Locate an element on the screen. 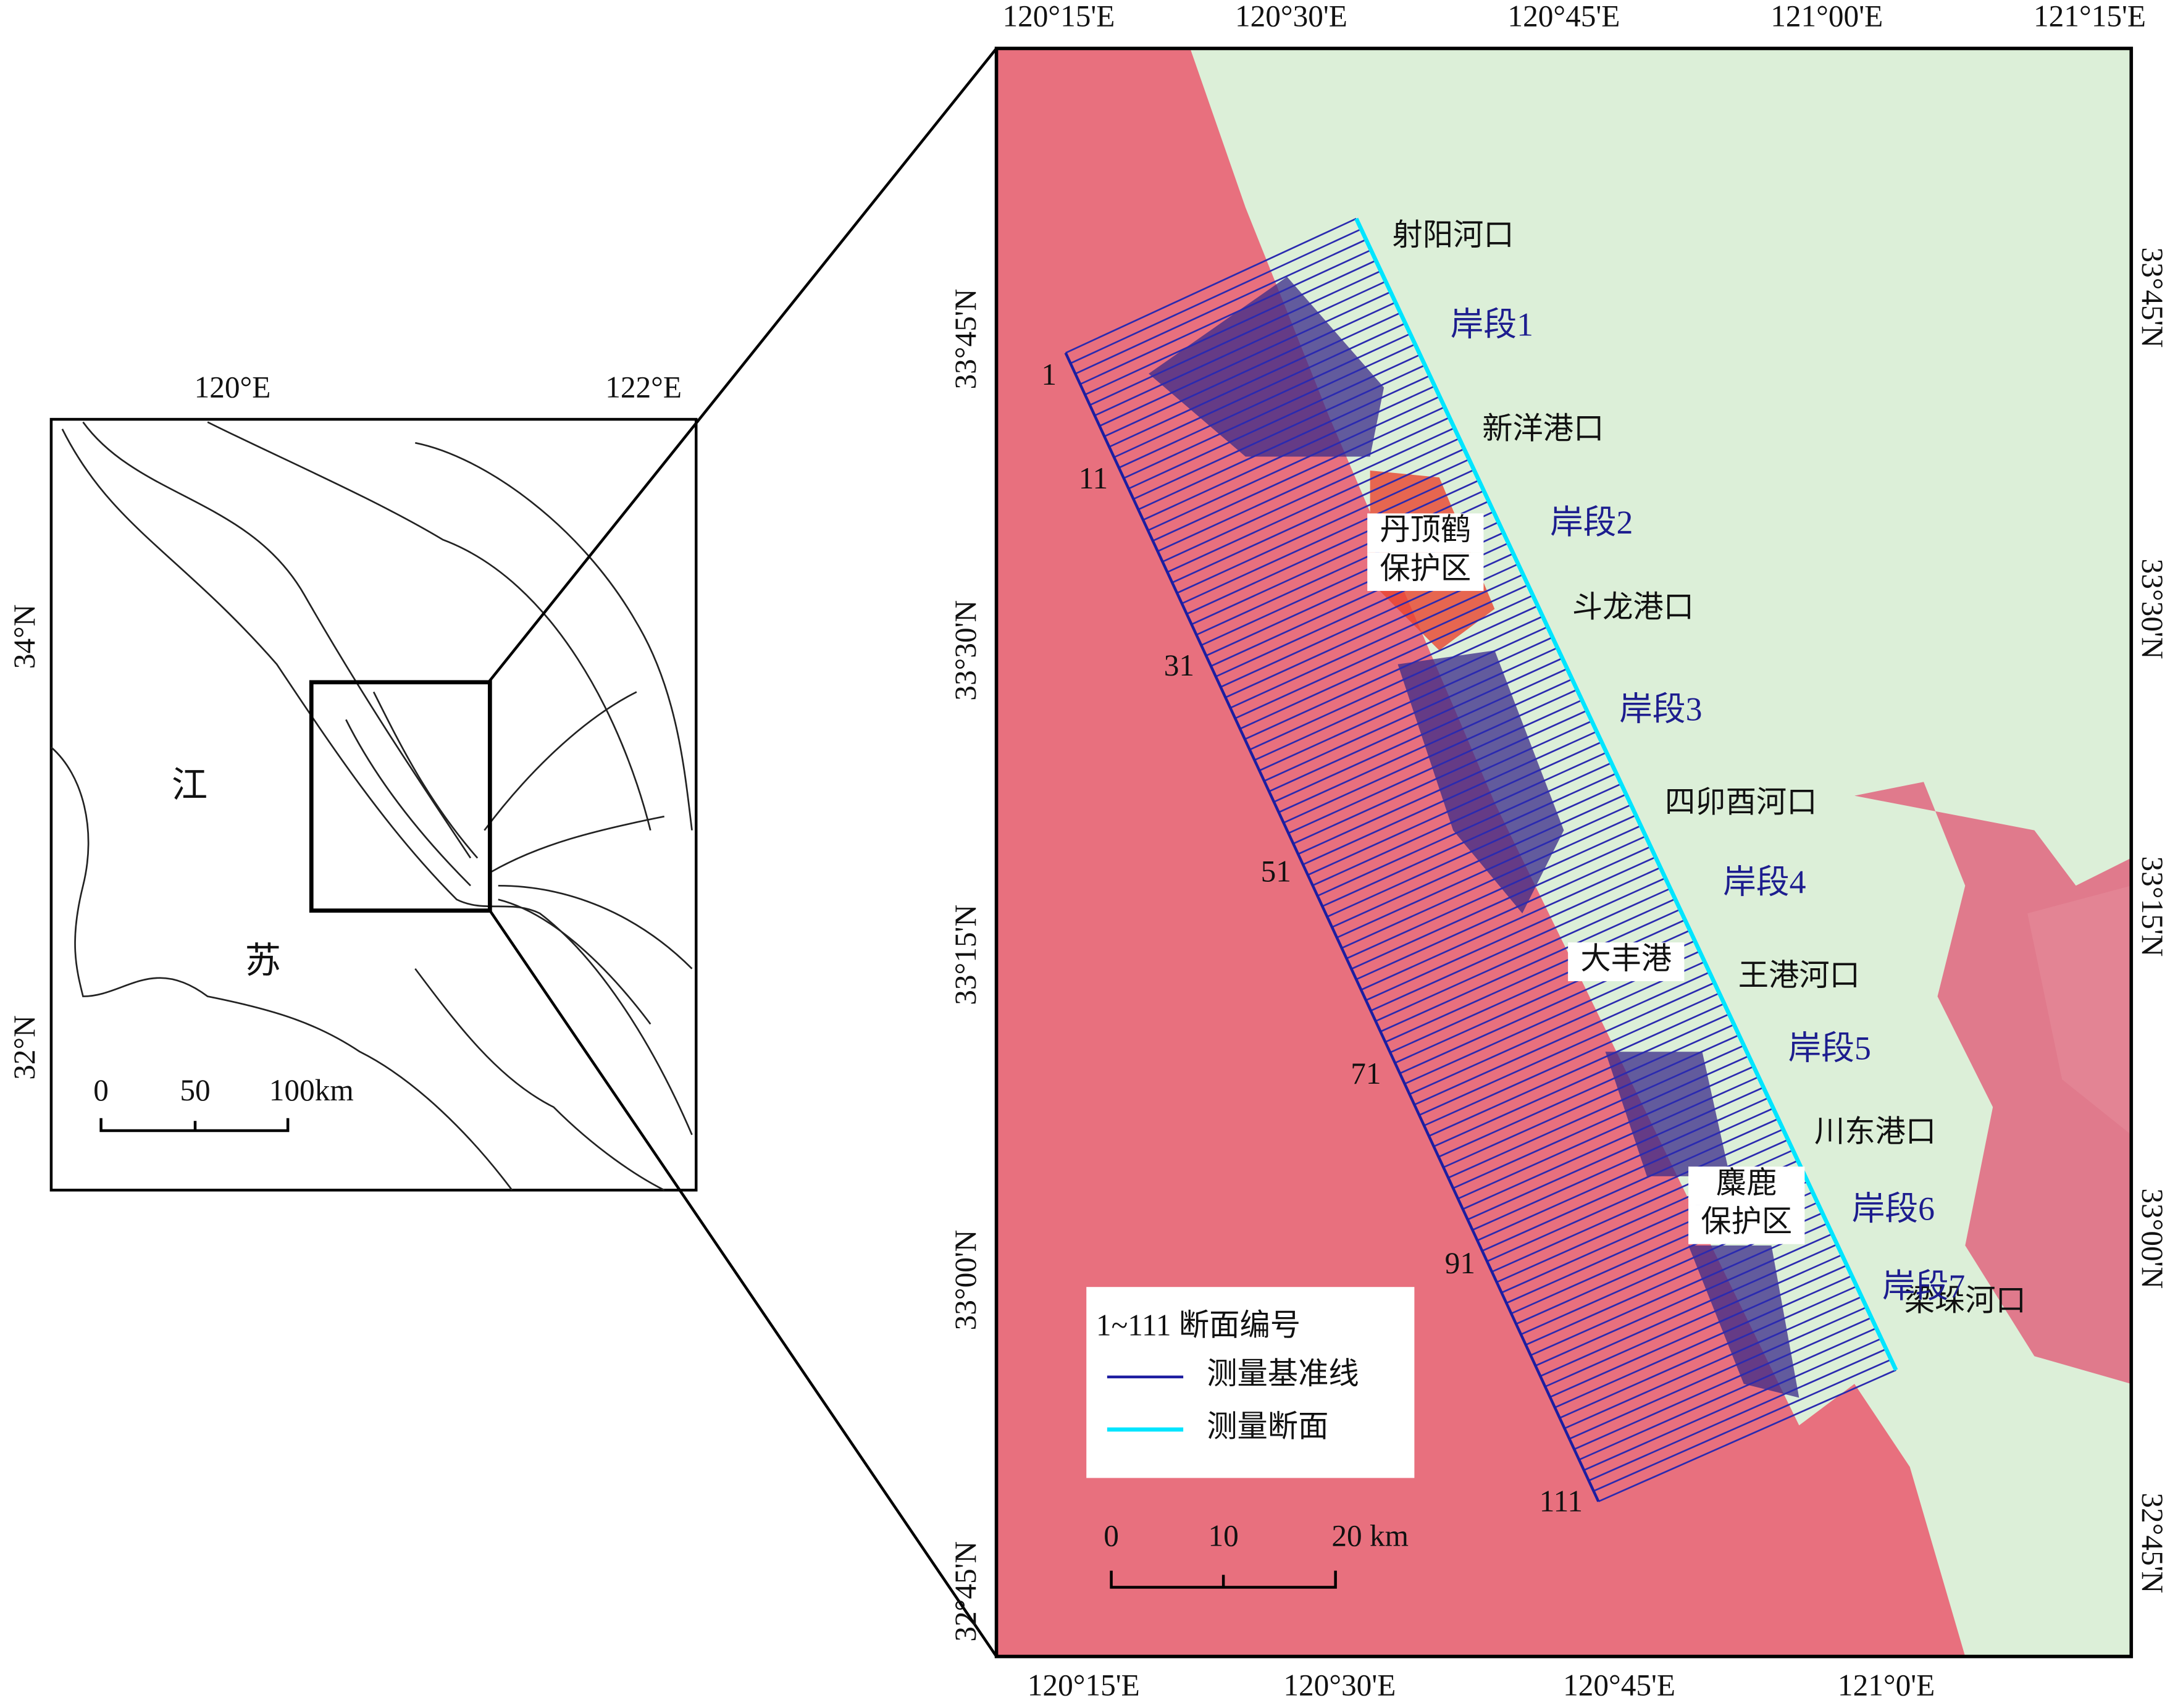  lat-label: 33°00'N is located at coordinates (965, 1280).